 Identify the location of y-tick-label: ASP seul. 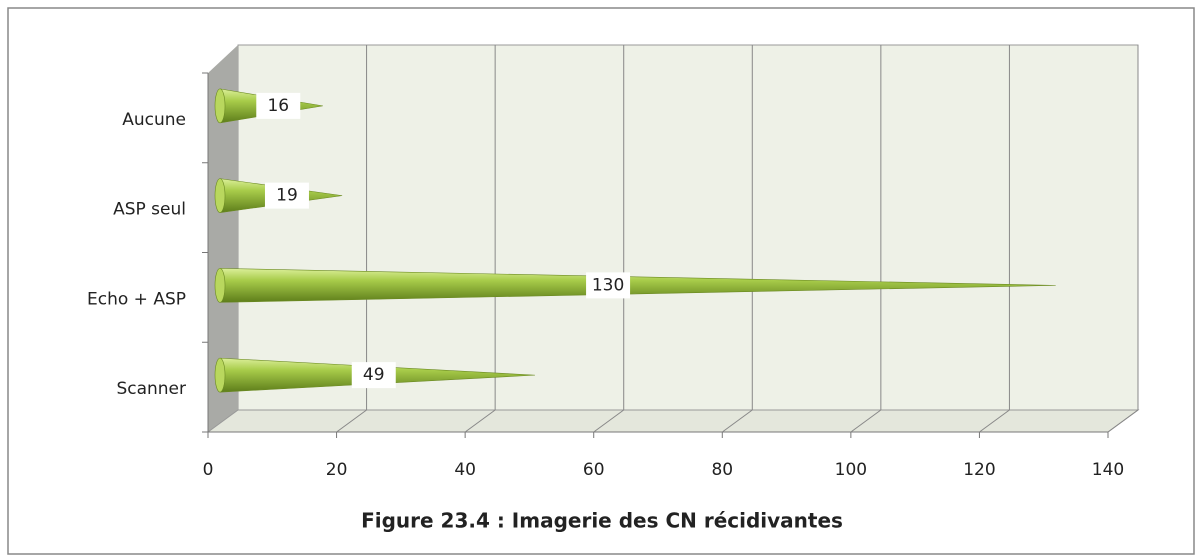
(149, 210).